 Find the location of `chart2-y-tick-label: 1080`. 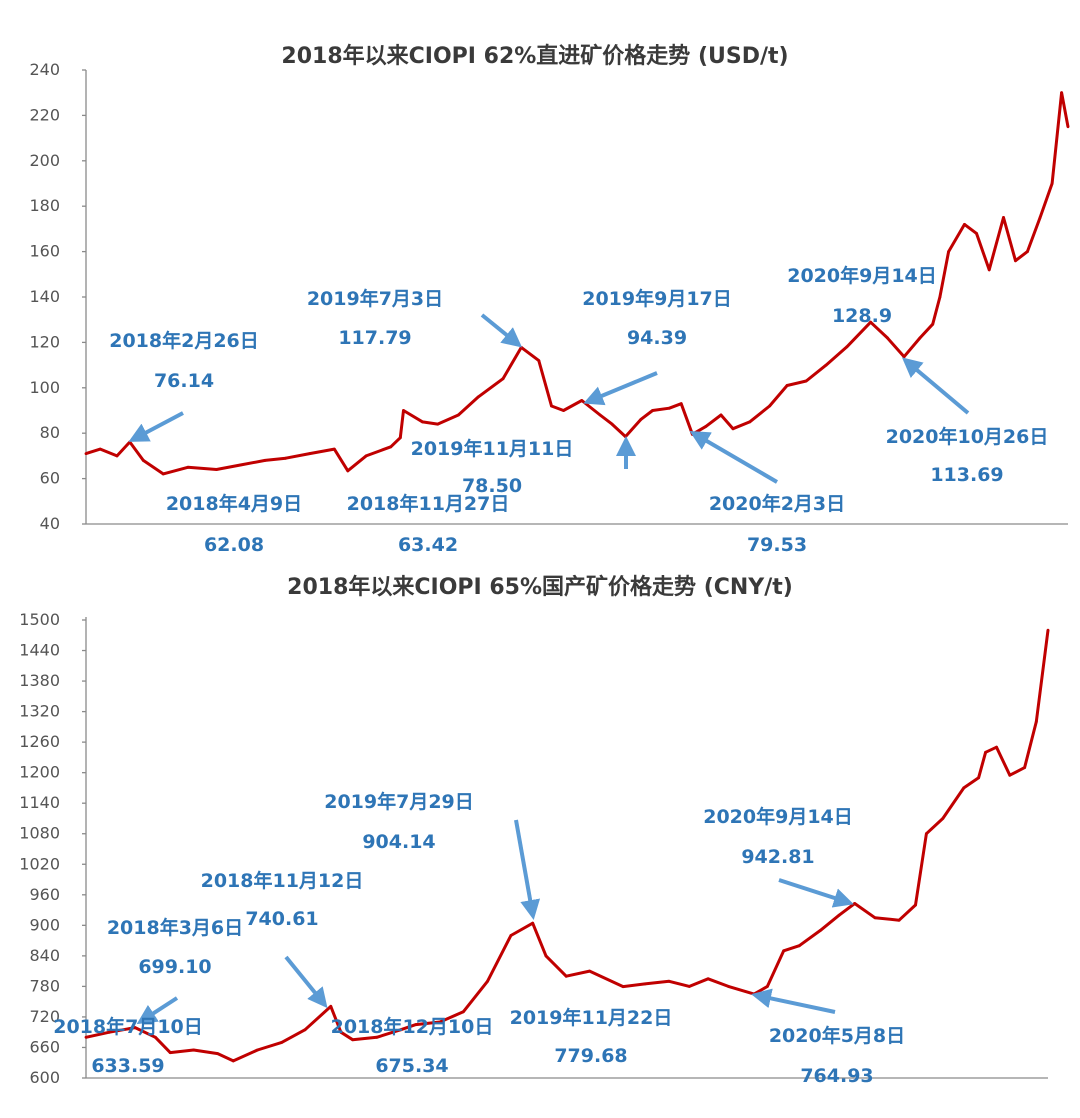

chart2-y-tick-label: 1080 is located at coordinates (39, 833).